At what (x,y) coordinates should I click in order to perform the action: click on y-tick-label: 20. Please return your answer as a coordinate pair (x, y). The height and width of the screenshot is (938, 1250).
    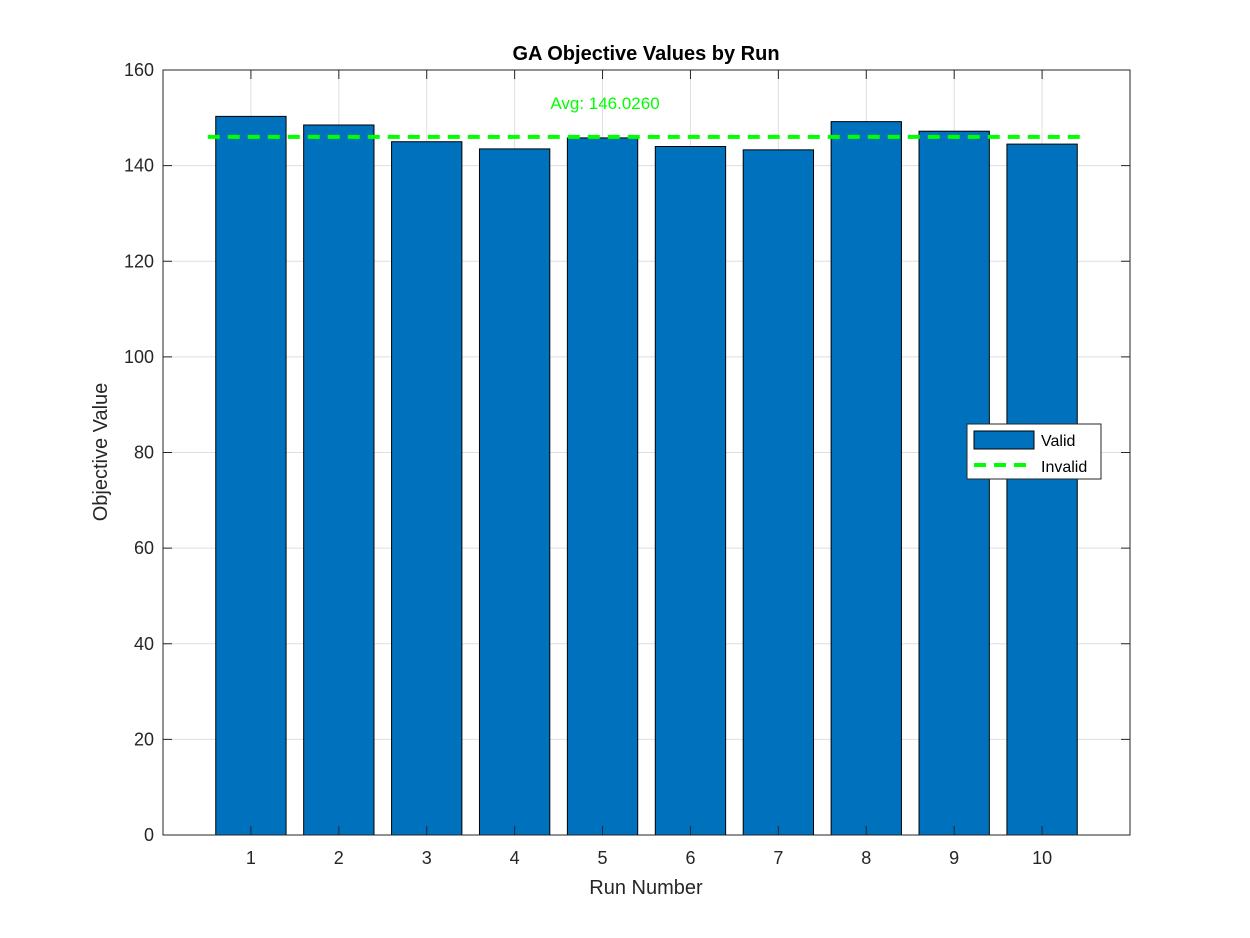
    Looking at the image, I should click on (144, 739).